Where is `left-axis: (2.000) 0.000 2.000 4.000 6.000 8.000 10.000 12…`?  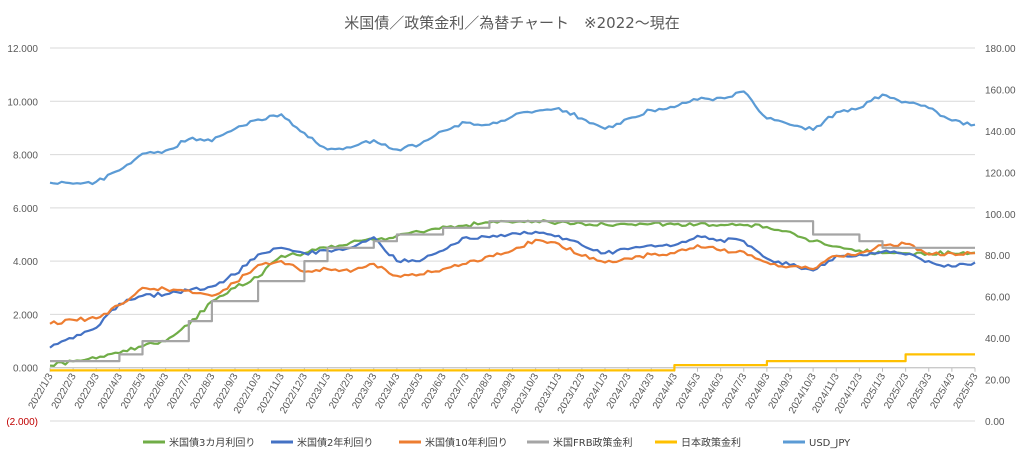
left-axis: (2.000) 0.000 2.000 4.000 6.000 8.000 10.000 12… is located at coordinates (22, 236).